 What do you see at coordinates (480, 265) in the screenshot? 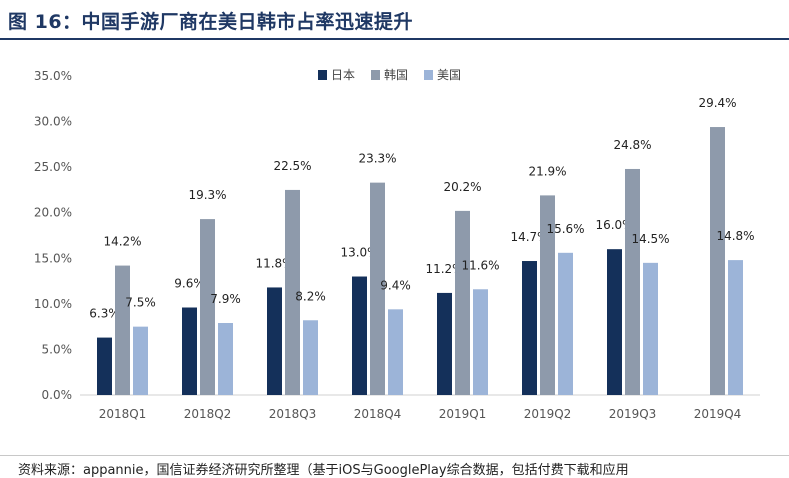
I see `data-label: 11.6%` at bounding box center [480, 265].